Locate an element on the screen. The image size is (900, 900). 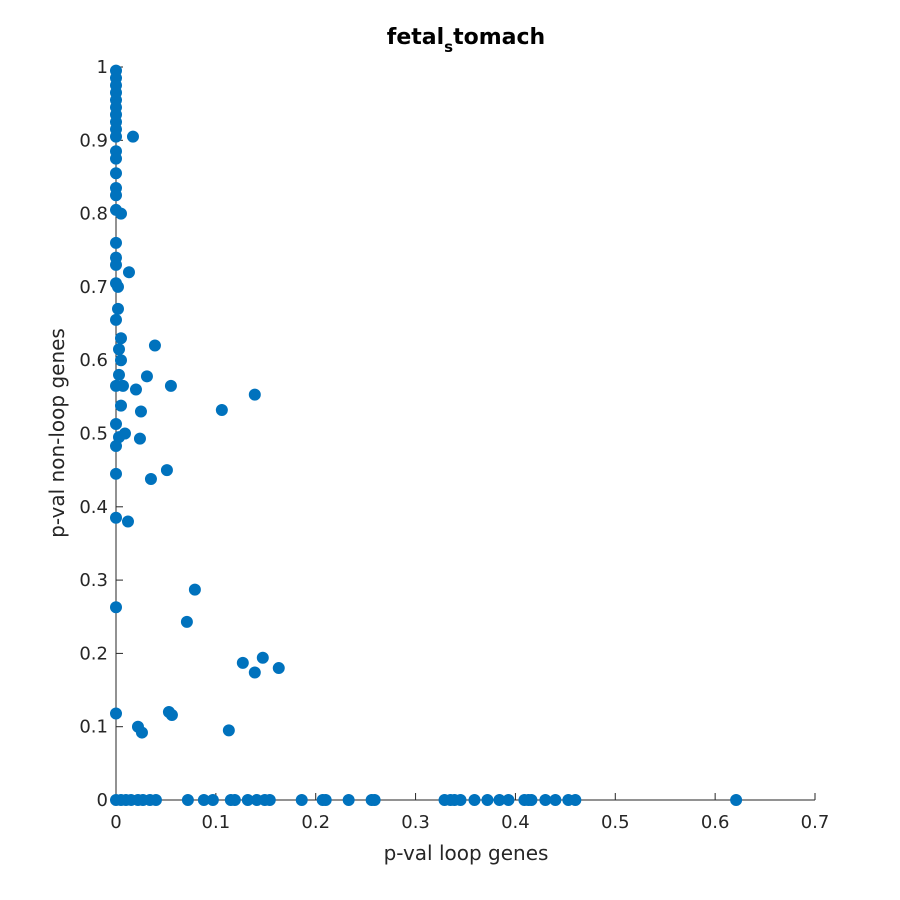
x-tick-label: 0.3 is located at coordinates (415, 822).